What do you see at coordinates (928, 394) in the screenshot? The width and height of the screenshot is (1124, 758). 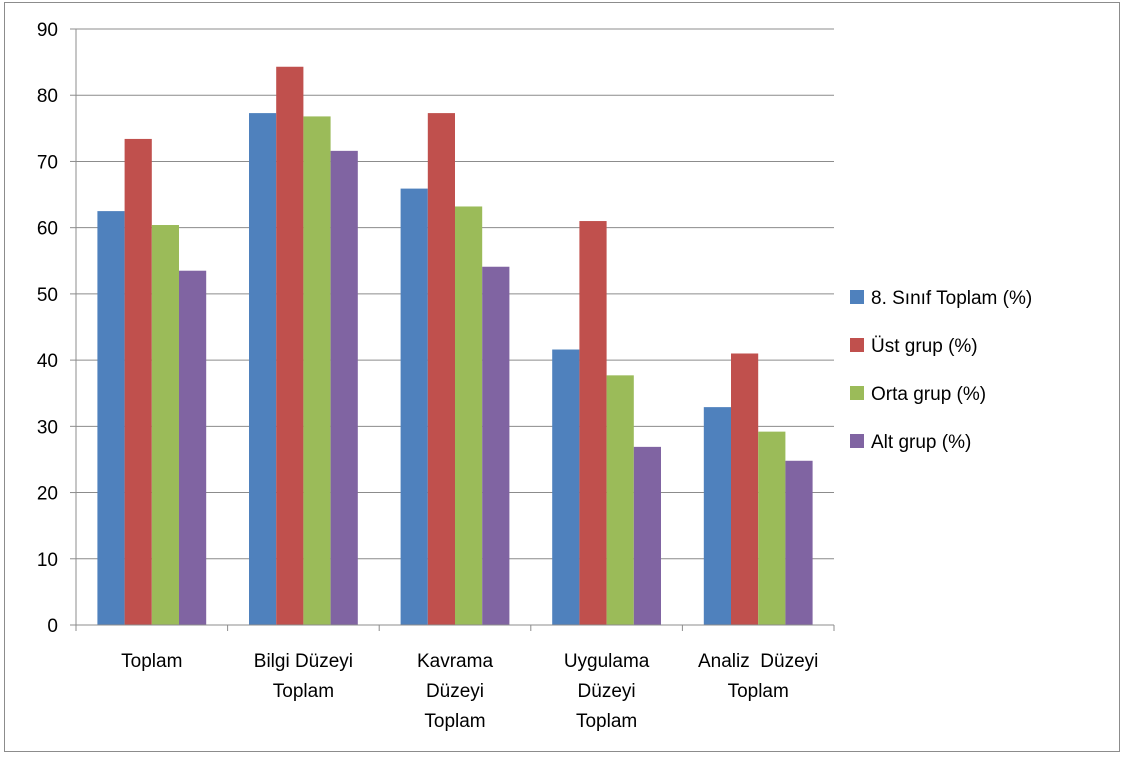 I see `legend-label: Orta grup (%)` at bounding box center [928, 394].